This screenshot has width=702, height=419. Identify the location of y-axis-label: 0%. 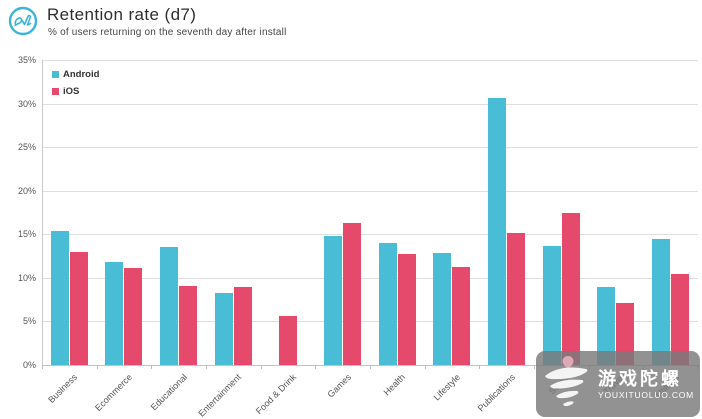
(29, 365).